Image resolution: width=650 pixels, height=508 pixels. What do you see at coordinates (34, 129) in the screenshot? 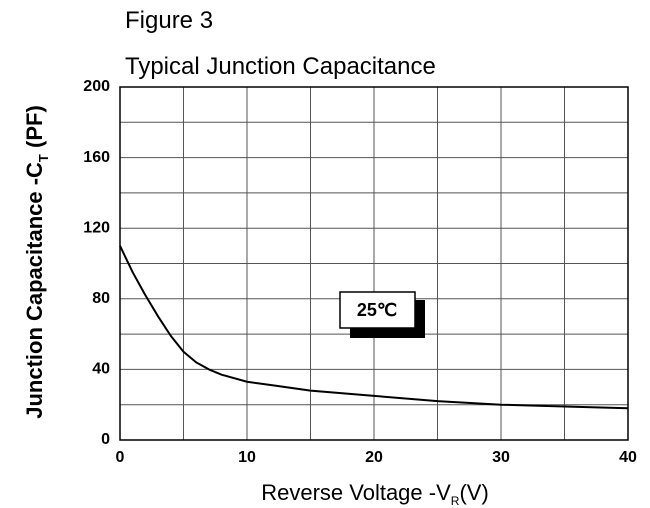
I see `y-axis-label-unit: (PF)` at bounding box center [34, 129].